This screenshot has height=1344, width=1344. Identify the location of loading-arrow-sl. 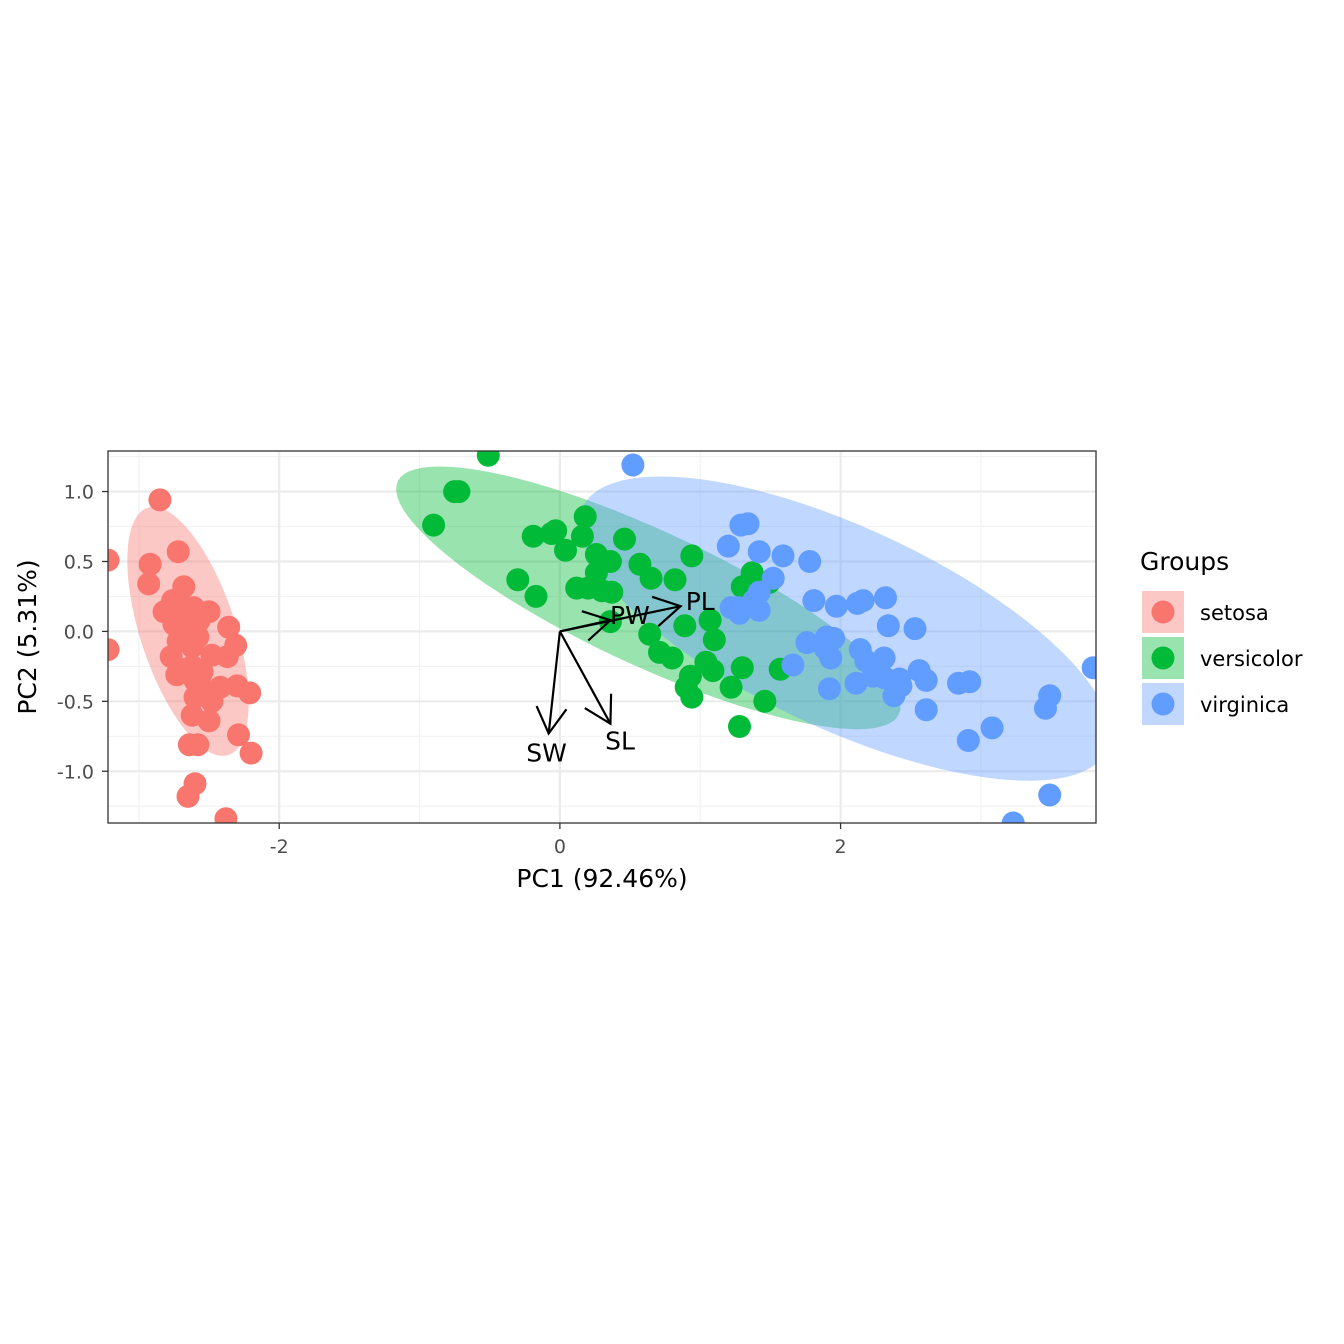
(585, 677).